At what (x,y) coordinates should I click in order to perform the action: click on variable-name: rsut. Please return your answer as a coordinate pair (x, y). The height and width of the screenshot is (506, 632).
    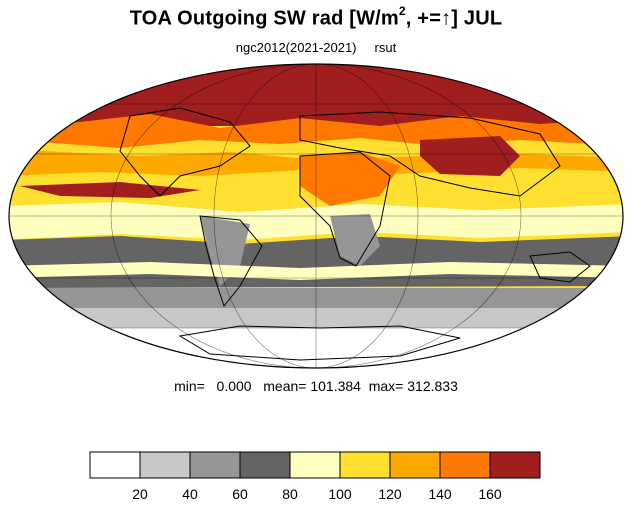
    Looking at the image, I should click on (385, 47).